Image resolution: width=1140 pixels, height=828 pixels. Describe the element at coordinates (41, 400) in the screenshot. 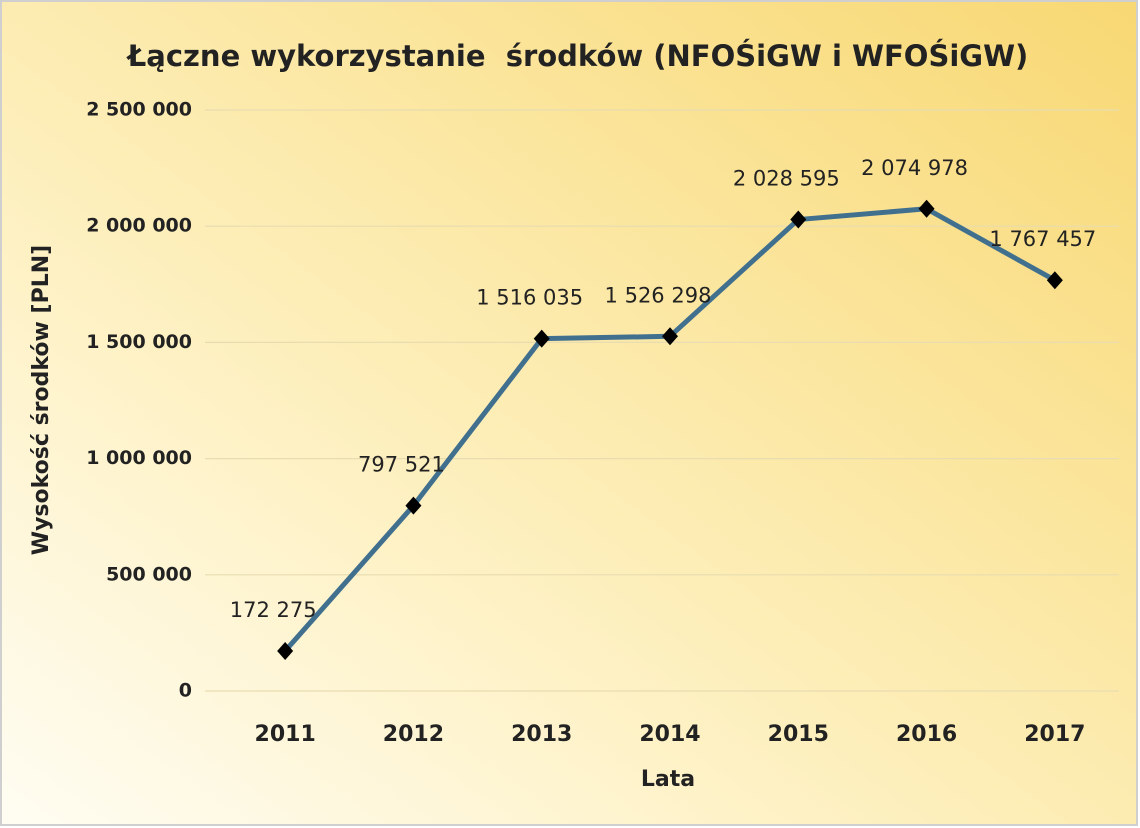

I see `y-axis-label: Wysokość środków [PLN]` at that location.